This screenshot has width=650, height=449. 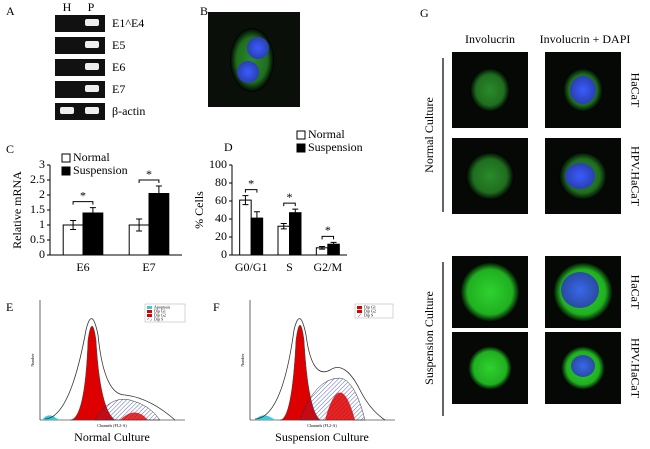 I want to click on band-label: E5, so click(x=118, y=45).